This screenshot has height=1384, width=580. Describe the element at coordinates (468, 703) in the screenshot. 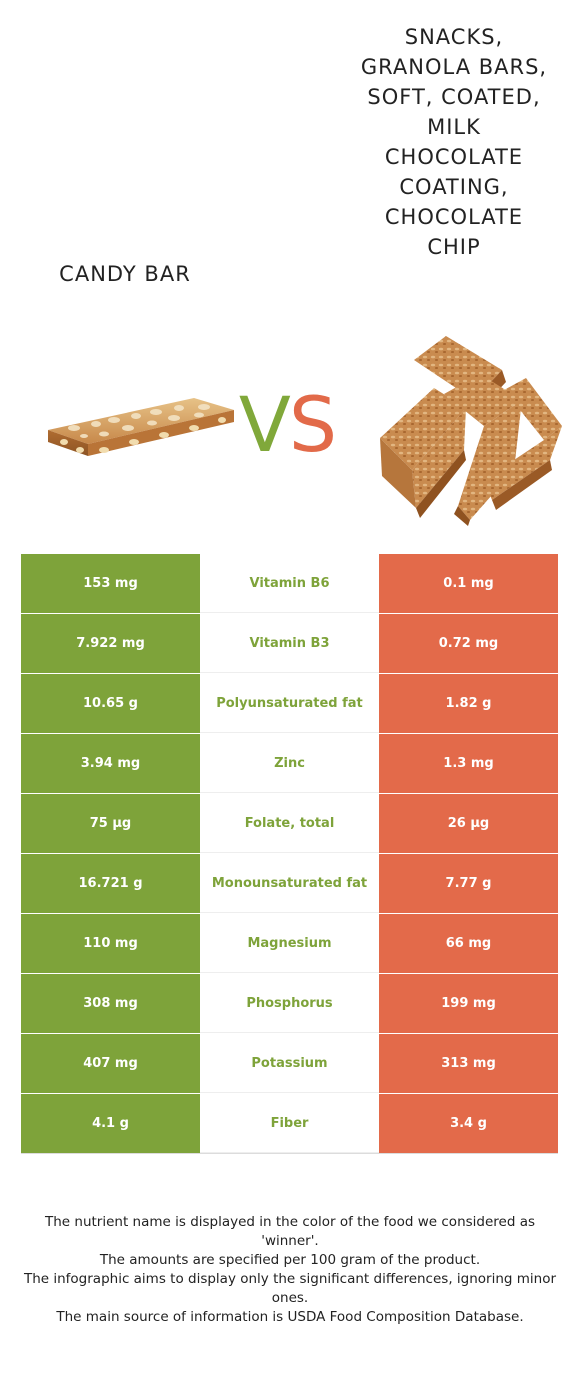

I see `right-value: 1.82 g` at that location.